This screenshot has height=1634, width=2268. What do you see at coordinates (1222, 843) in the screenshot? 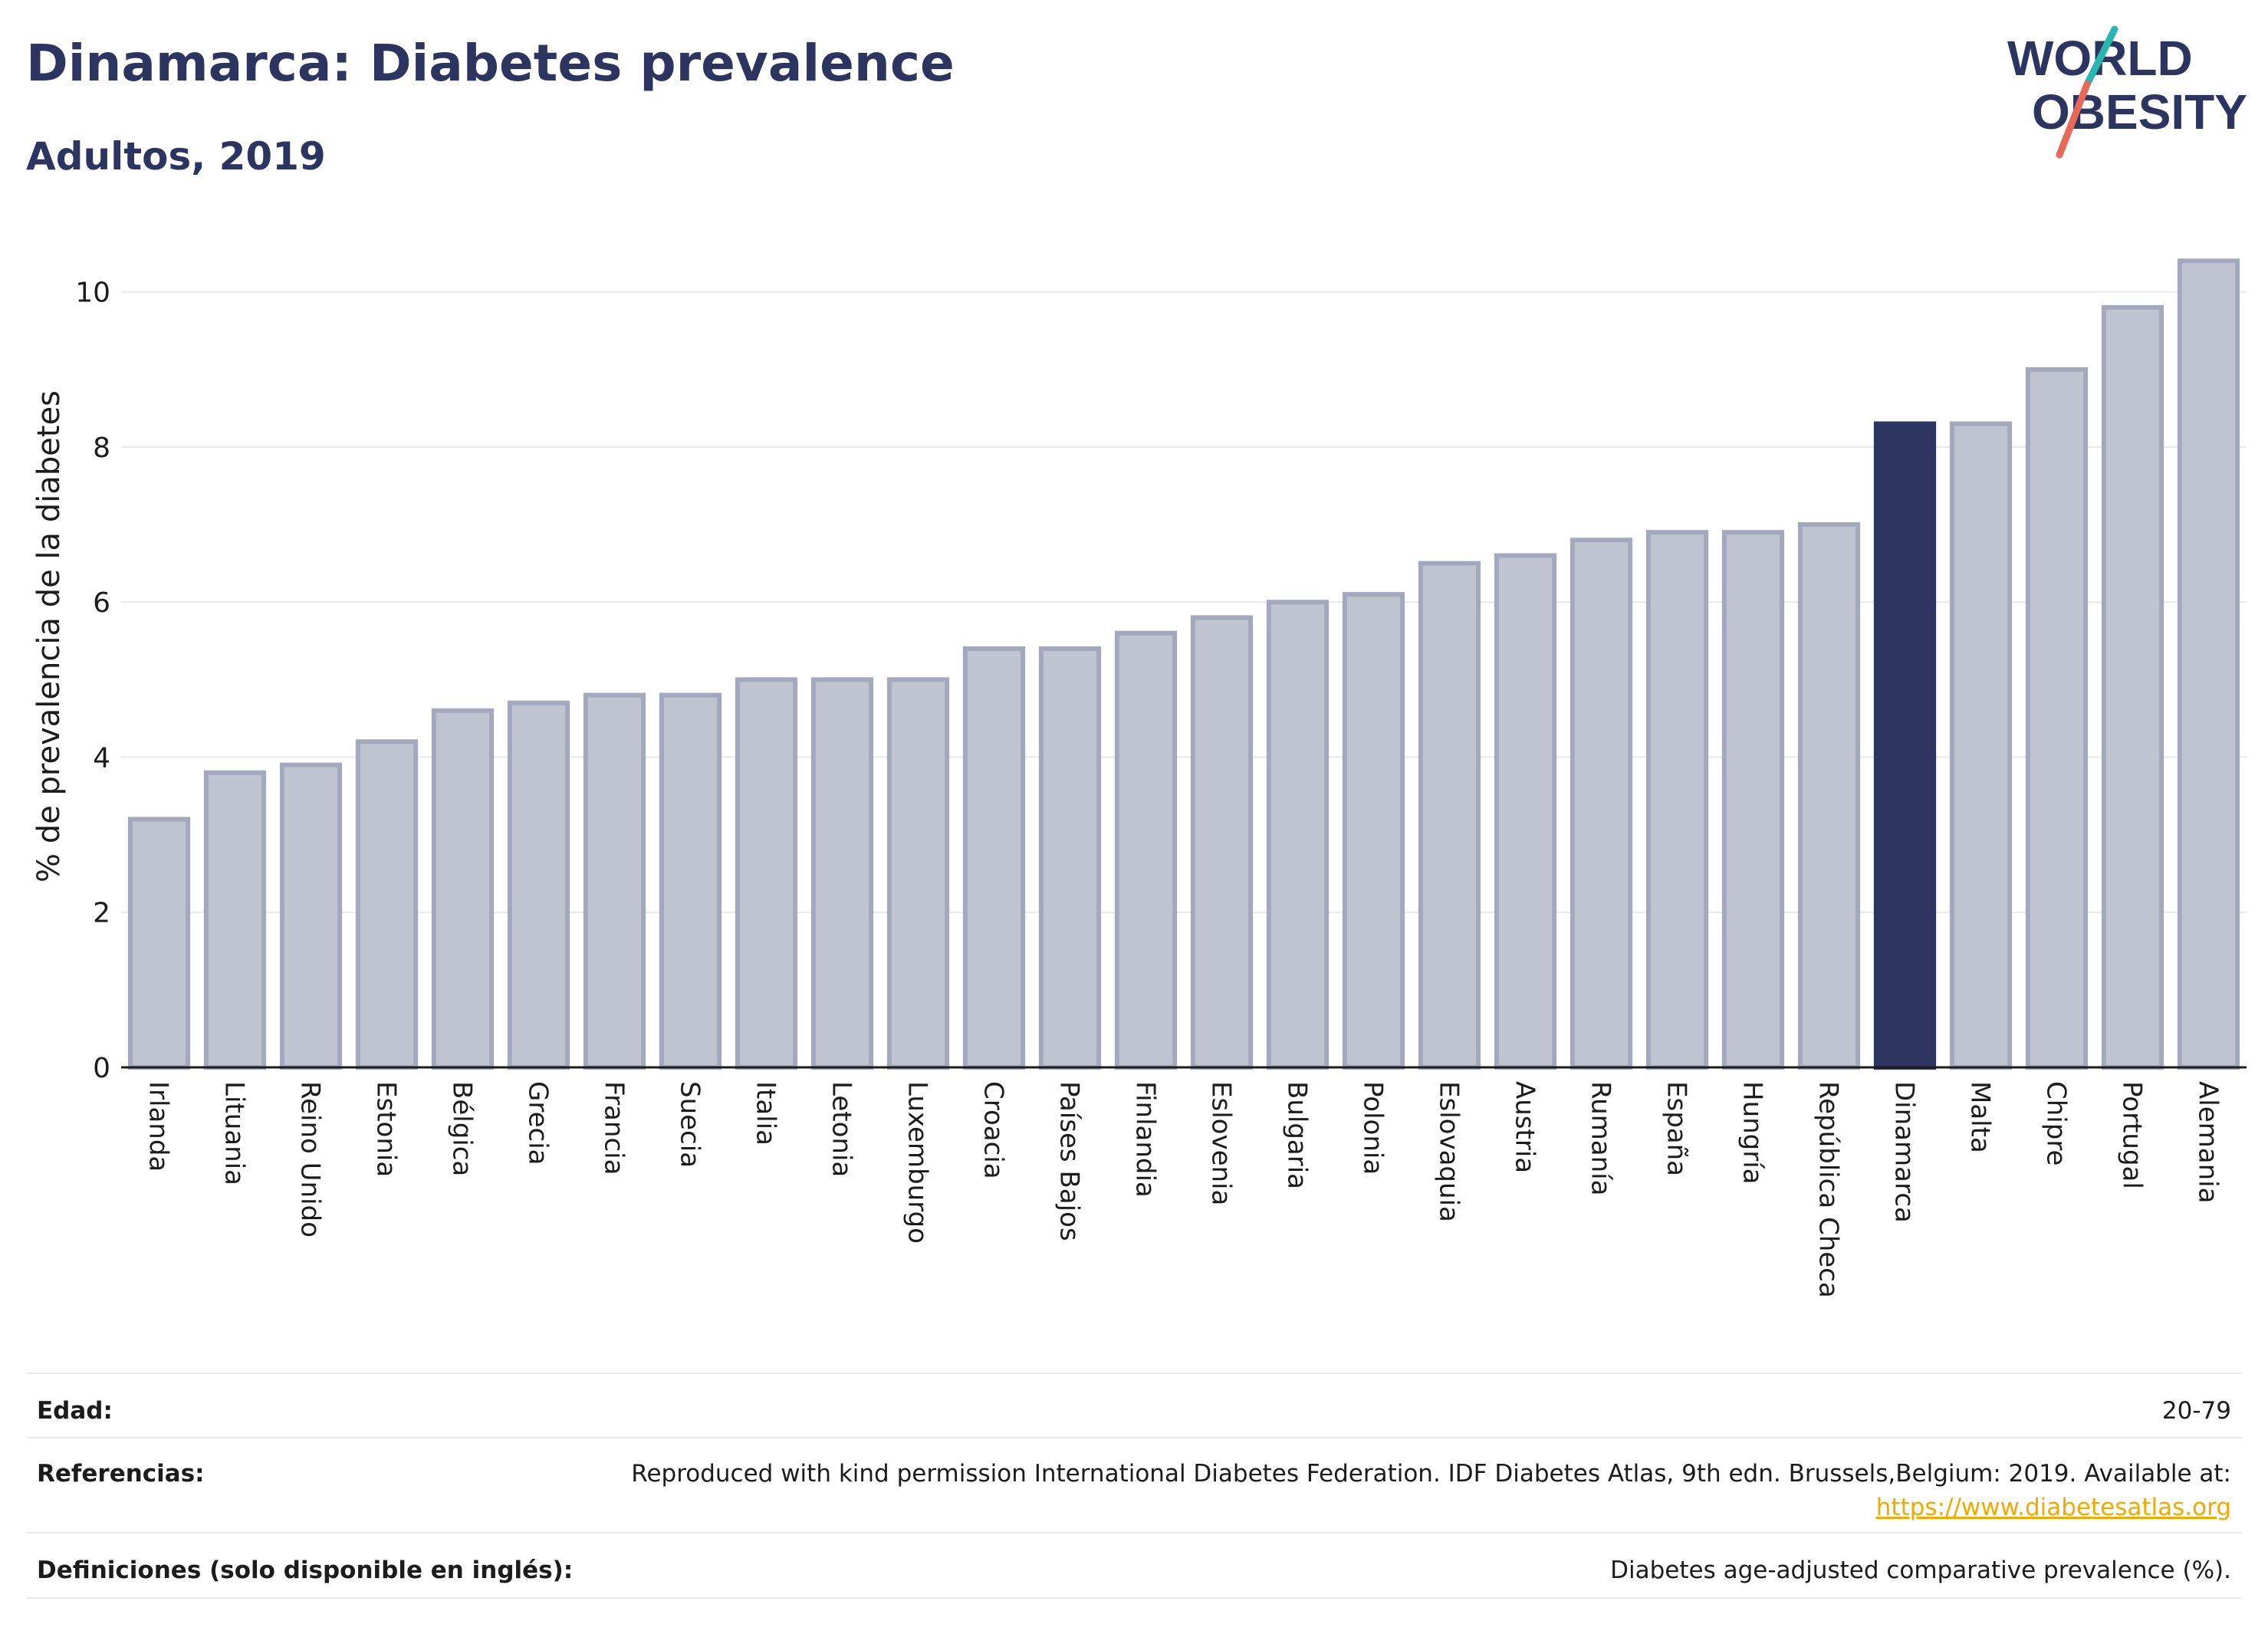
I see `bar-eslovenia` at bounding box center [1222, 843].